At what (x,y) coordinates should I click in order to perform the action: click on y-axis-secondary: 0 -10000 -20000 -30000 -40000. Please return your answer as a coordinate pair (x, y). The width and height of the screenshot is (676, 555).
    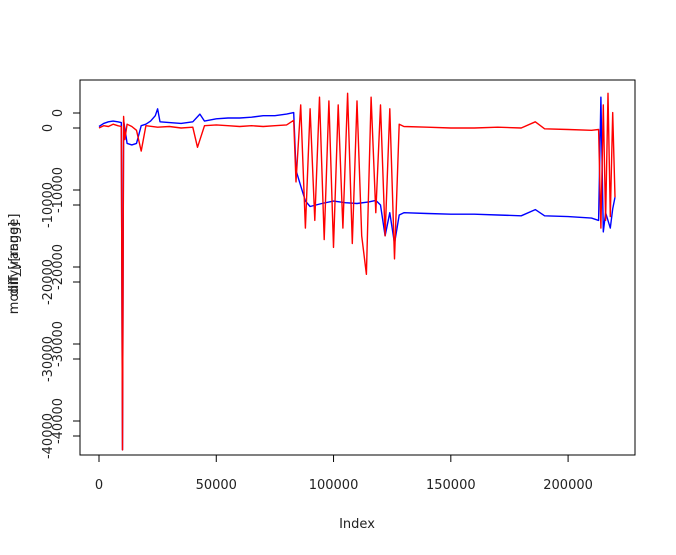
    Looking at the image, I should click on (66, 276).